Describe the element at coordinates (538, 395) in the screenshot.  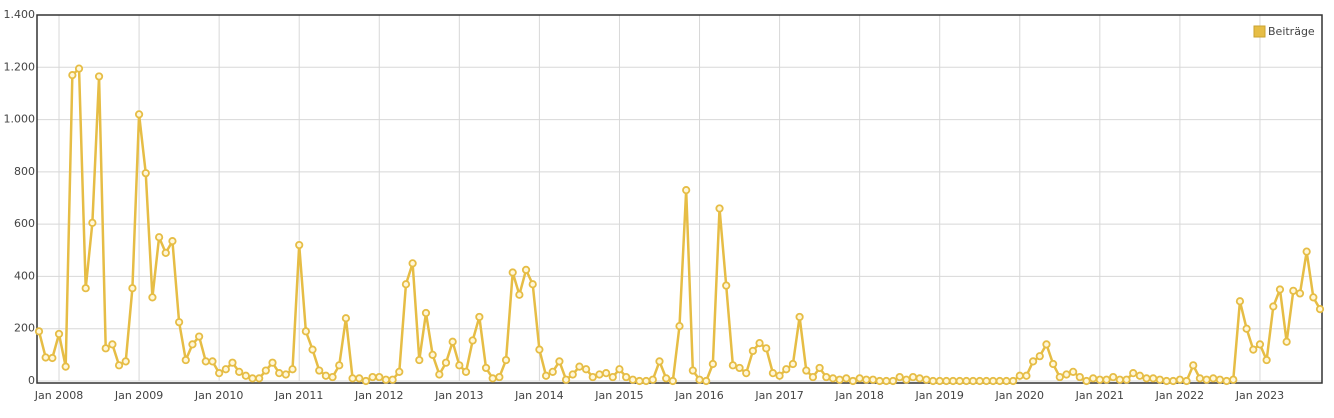
I see `x-tick-label: Jan 2014` at that location.